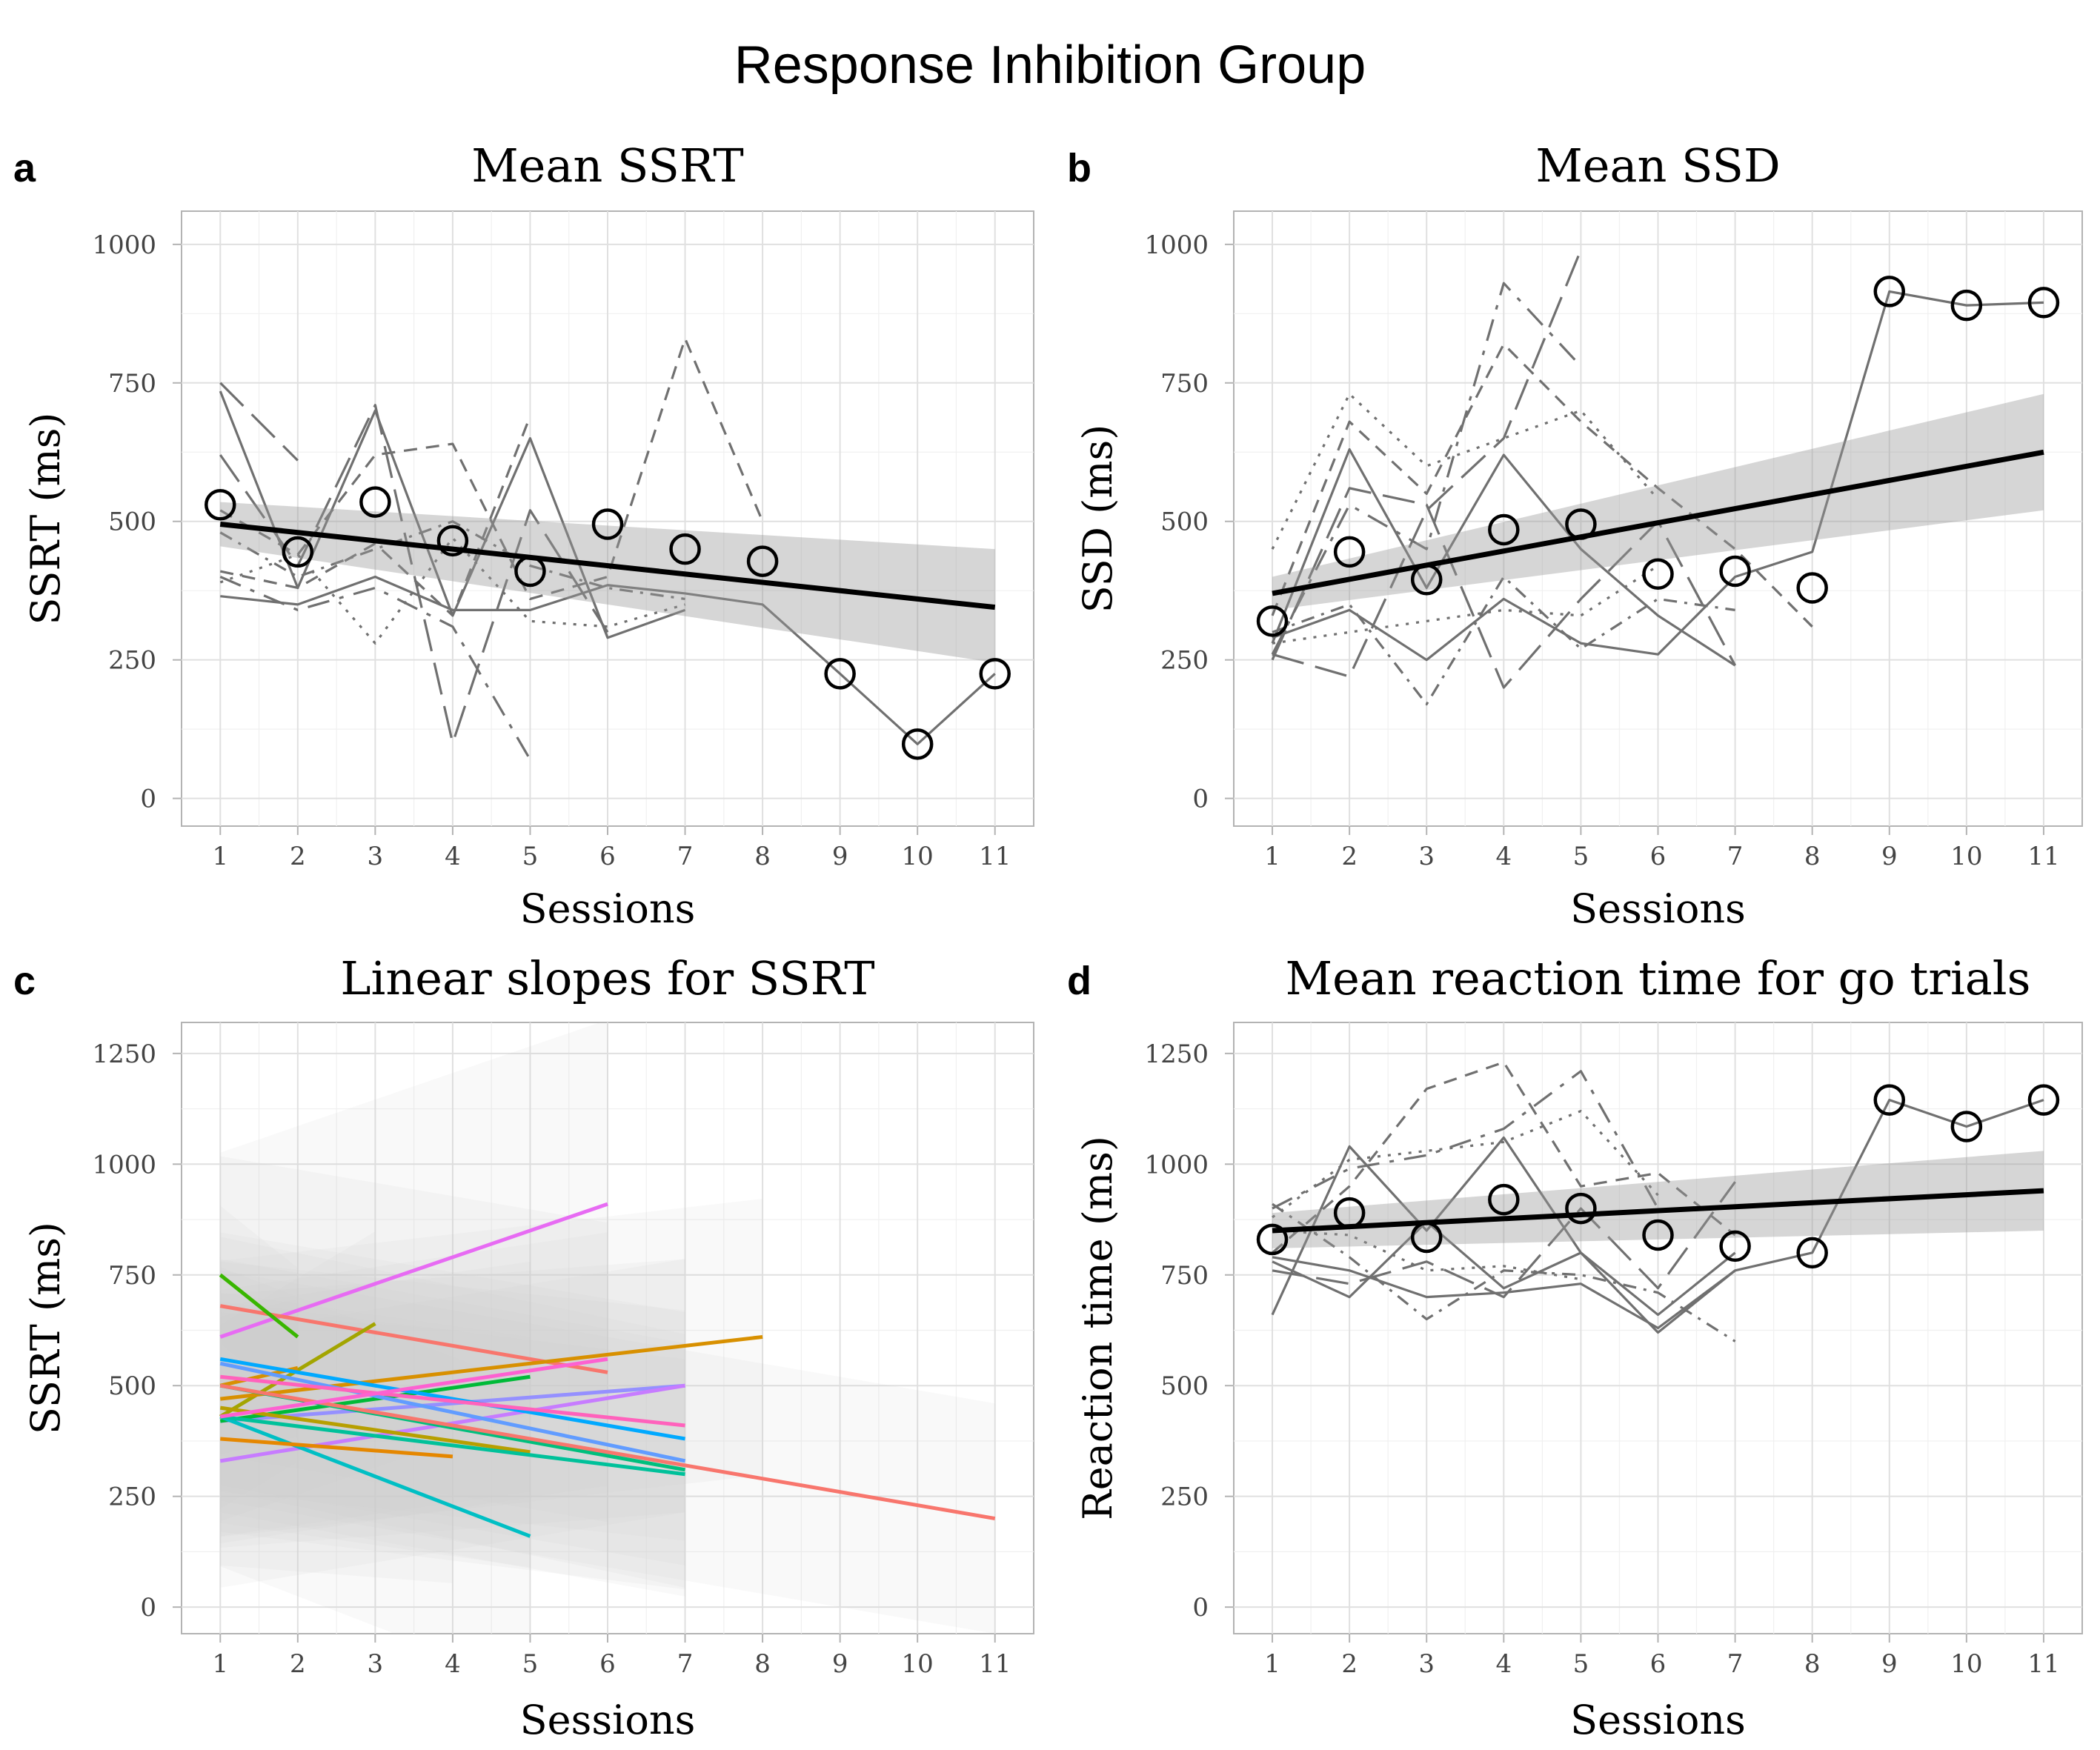  I want to click on marks-d, so click(1658, 1202).